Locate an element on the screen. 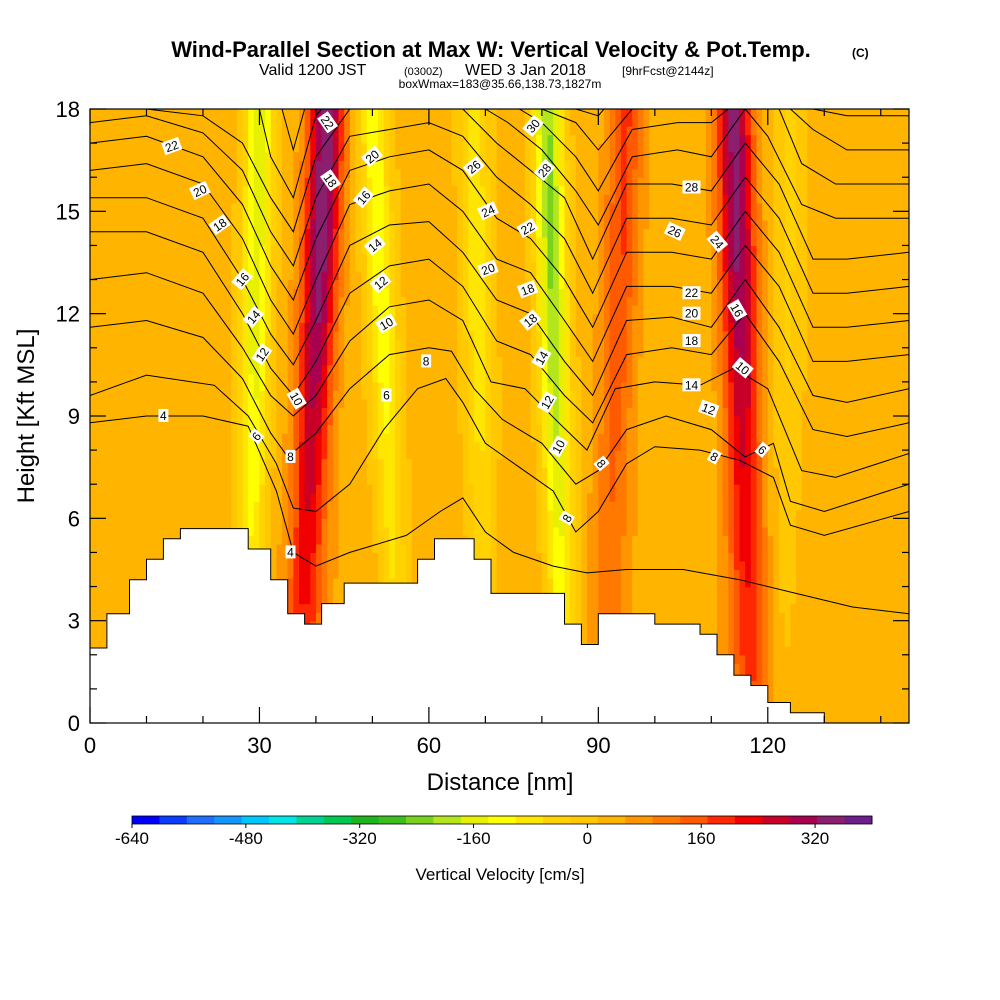 This screenshot has height=1000, width=1000. contour-label-text: 8 is located at coordinates (290, 457).